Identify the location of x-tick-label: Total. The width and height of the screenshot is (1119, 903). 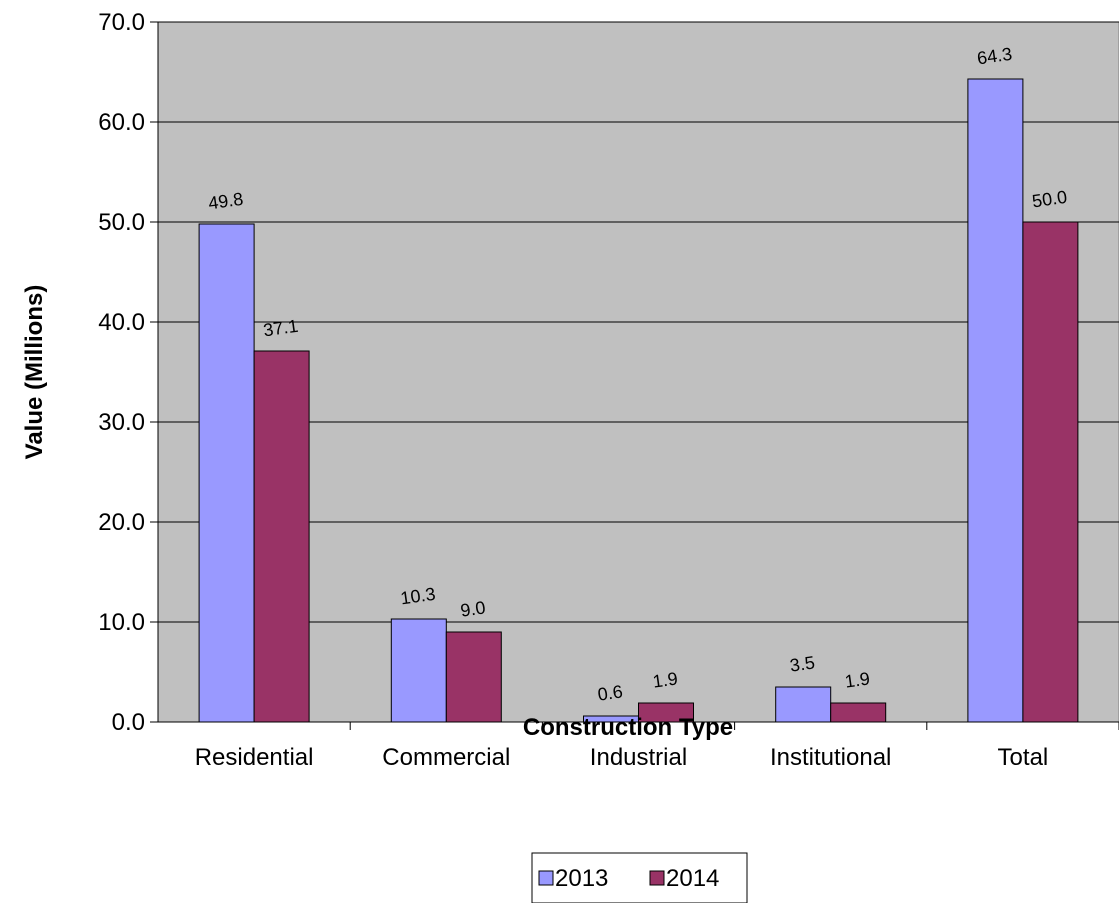
(1023, 757).